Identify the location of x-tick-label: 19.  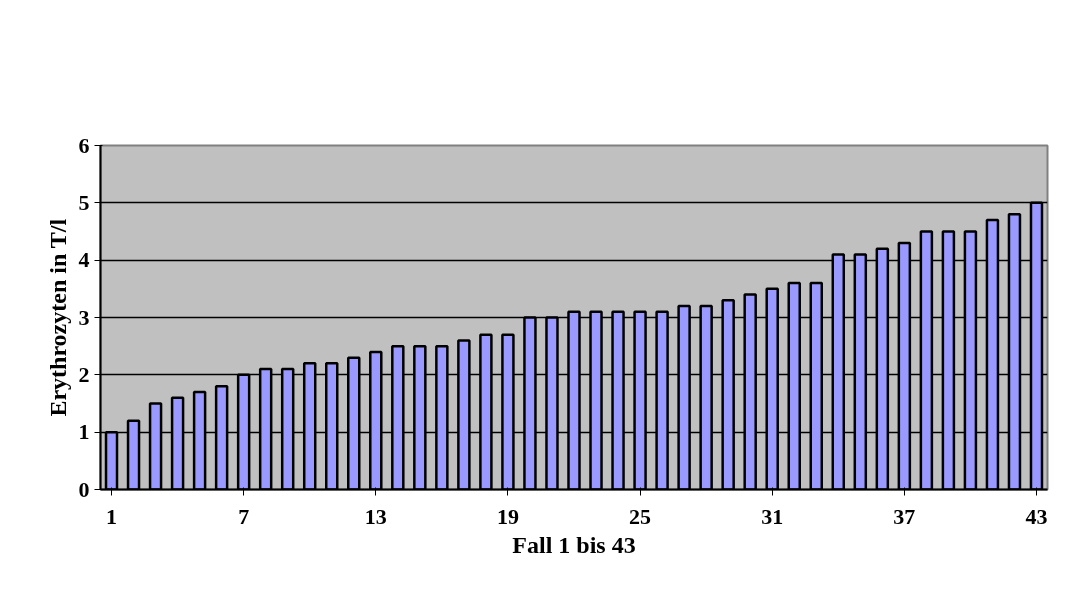
(507, 516).